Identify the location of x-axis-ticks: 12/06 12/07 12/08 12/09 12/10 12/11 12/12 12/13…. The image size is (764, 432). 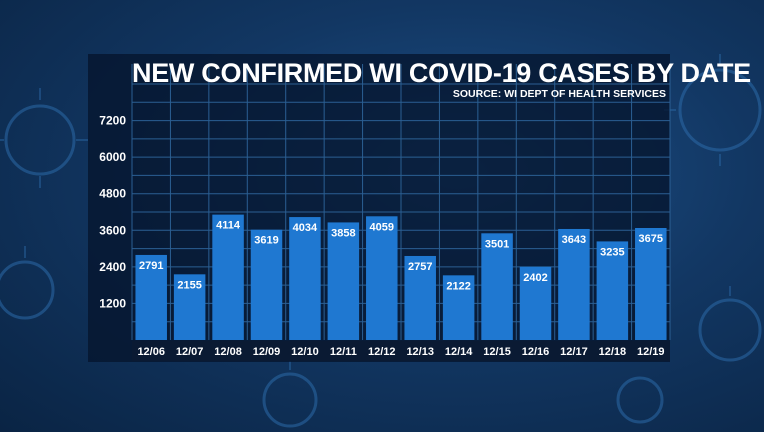
(400, 352).